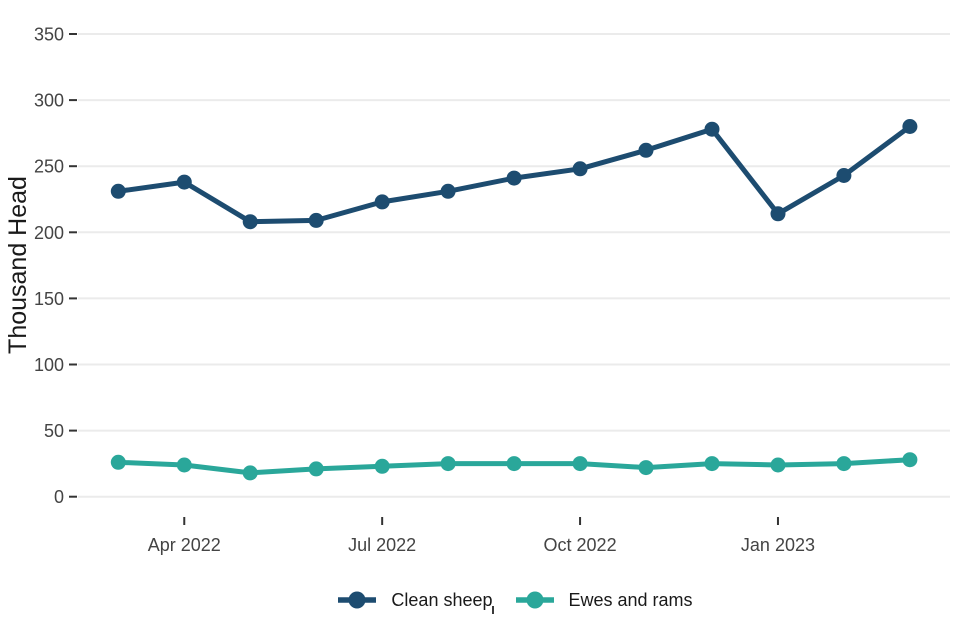 This screenshot has height=640, width=960. I want to click on text-cursor-artifact, so click(493, 610).